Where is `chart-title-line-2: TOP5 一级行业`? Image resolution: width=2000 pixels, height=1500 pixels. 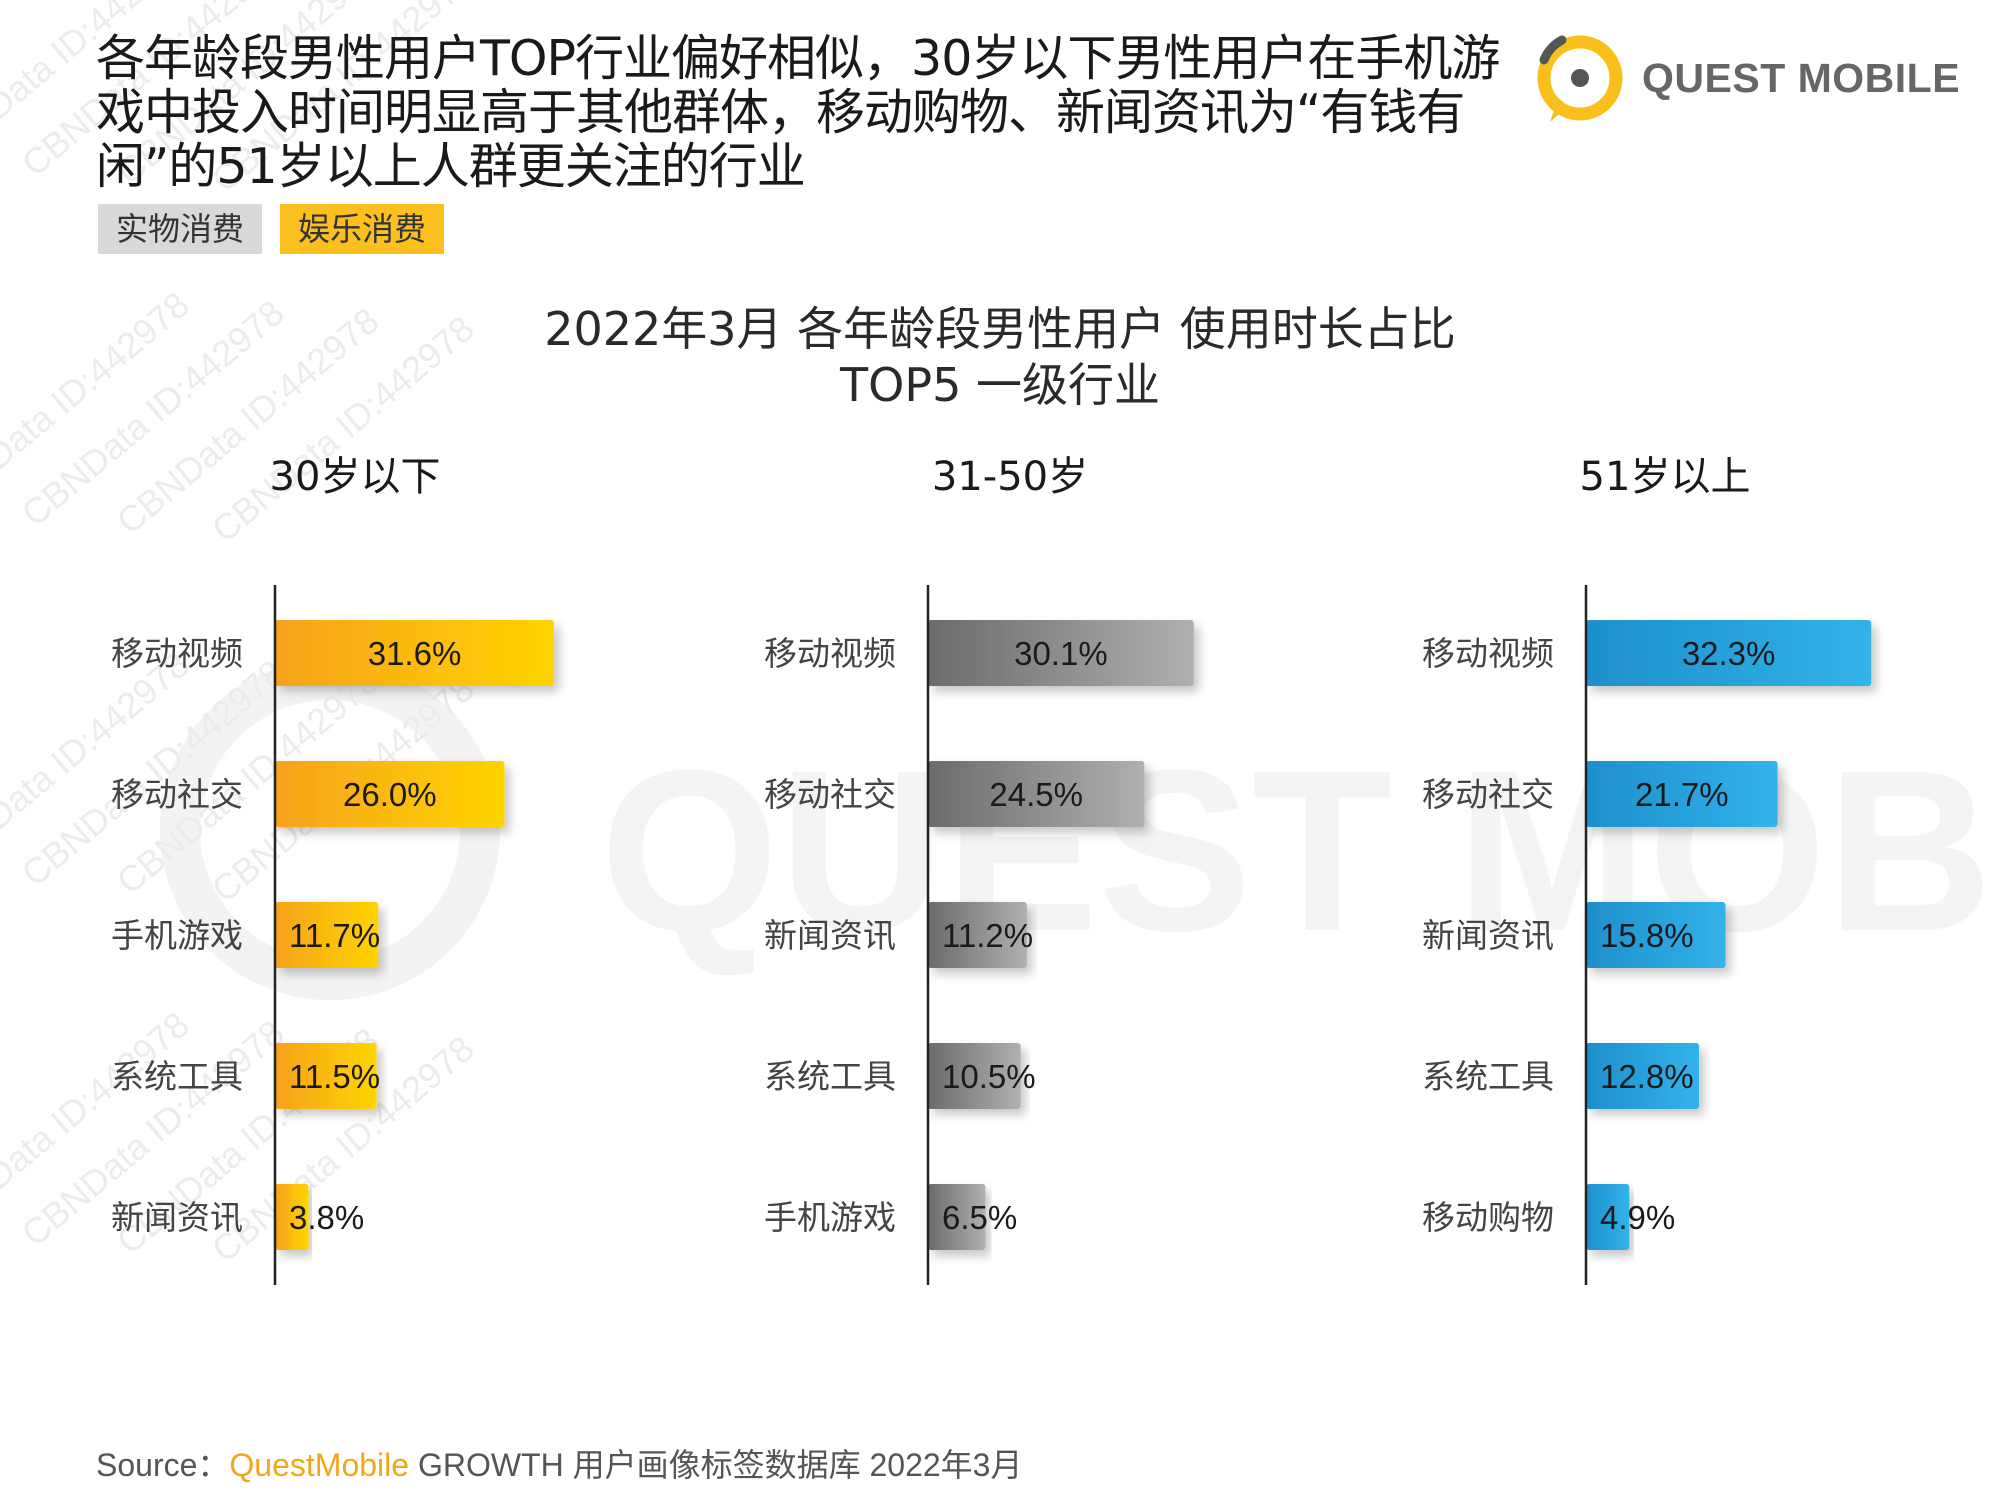 chart-title-line-2: TOP5 一级行业 is located at coordinates (1000, 385).